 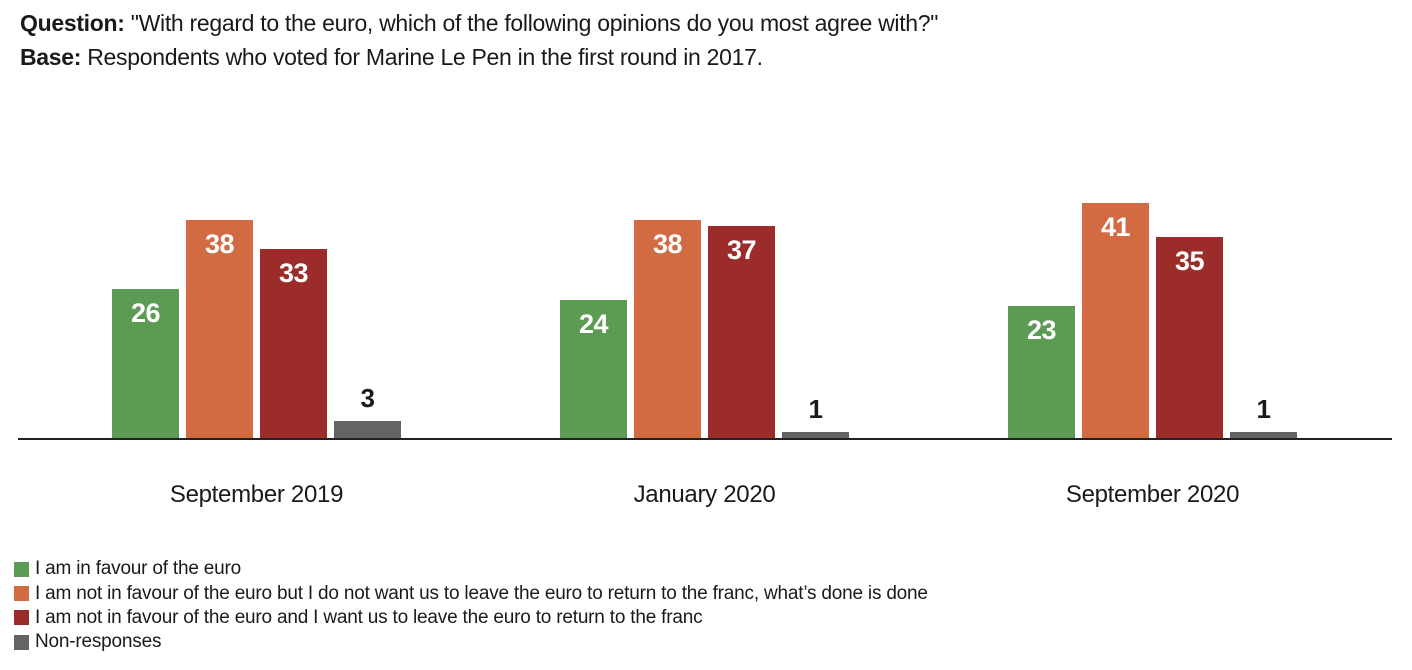 What do you see at coordinates (705, 439) in the screenshot?
I see `x-axis-line` at bounding box center [705, 439].